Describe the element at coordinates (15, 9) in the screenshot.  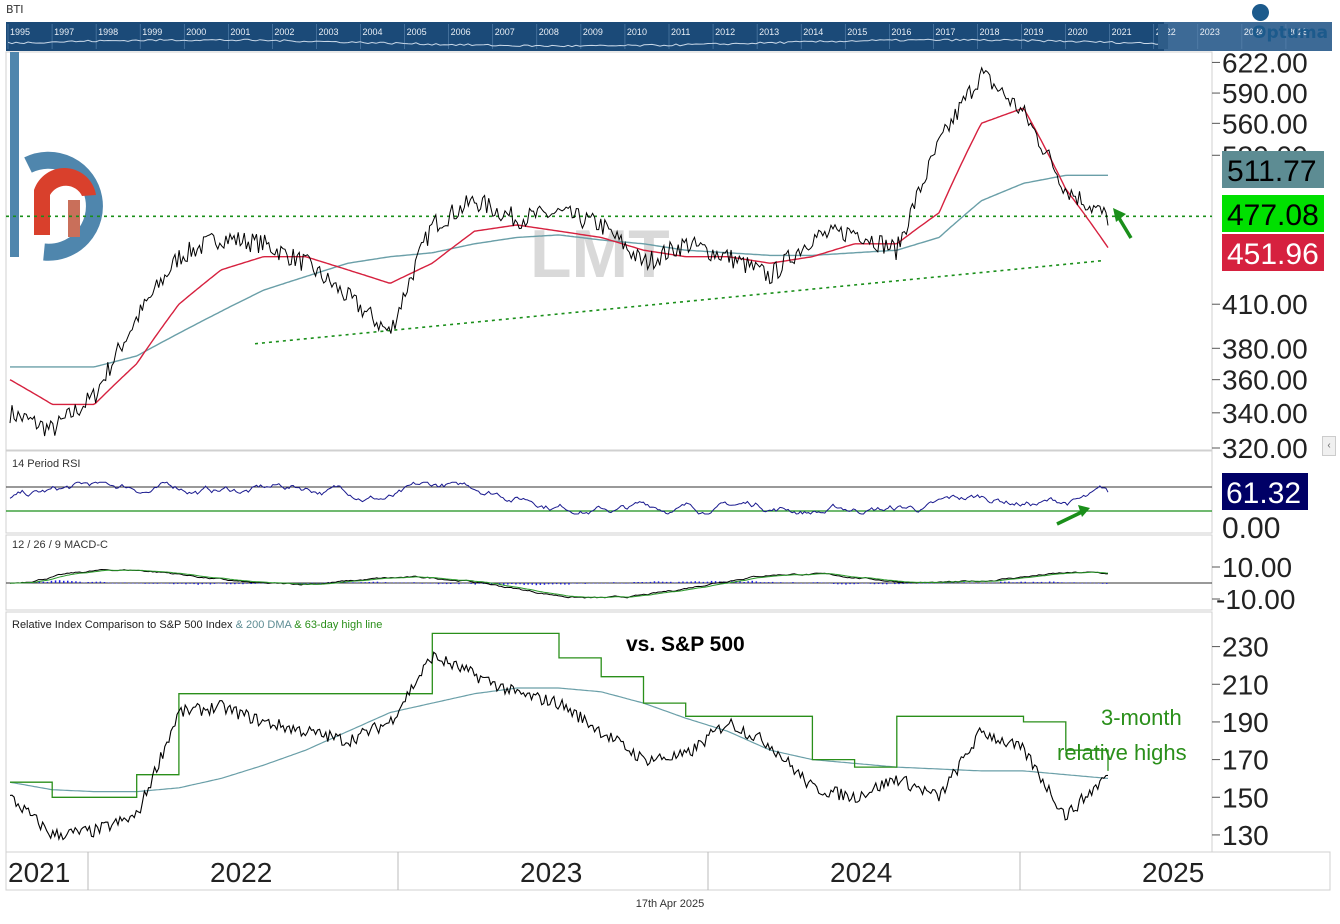
I see `ticker-symbol: BTI` at that location.